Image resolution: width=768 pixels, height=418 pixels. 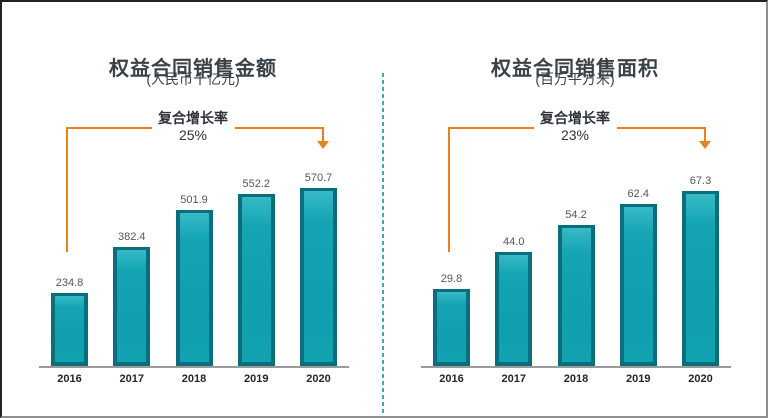 I want to click on bar-2018: 501.9, so click(x=194, y=280).